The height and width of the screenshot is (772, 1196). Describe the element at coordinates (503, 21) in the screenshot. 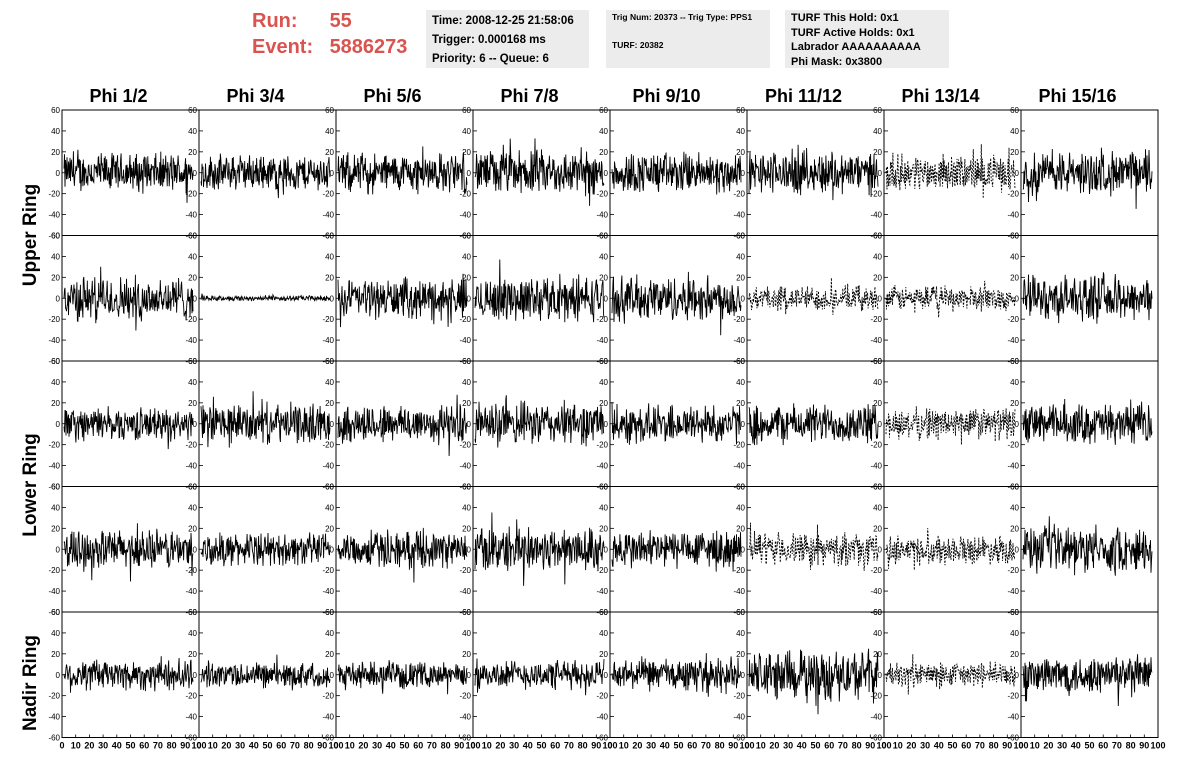

I see `time-line: Time: 2008-12-25 21:58:06` at that location.